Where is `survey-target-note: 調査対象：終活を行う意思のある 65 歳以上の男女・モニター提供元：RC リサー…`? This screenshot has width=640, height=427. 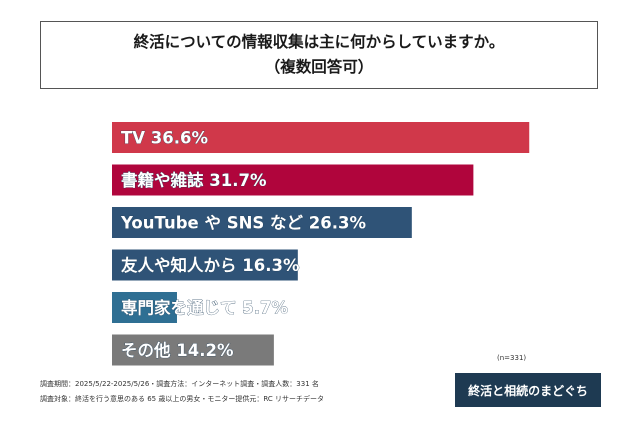 survey-target-note: 調査対象：終活を行う意思のある 65 歳以上の男女・モニター提供元：RC リサー… is located at coordinates (182, 399).